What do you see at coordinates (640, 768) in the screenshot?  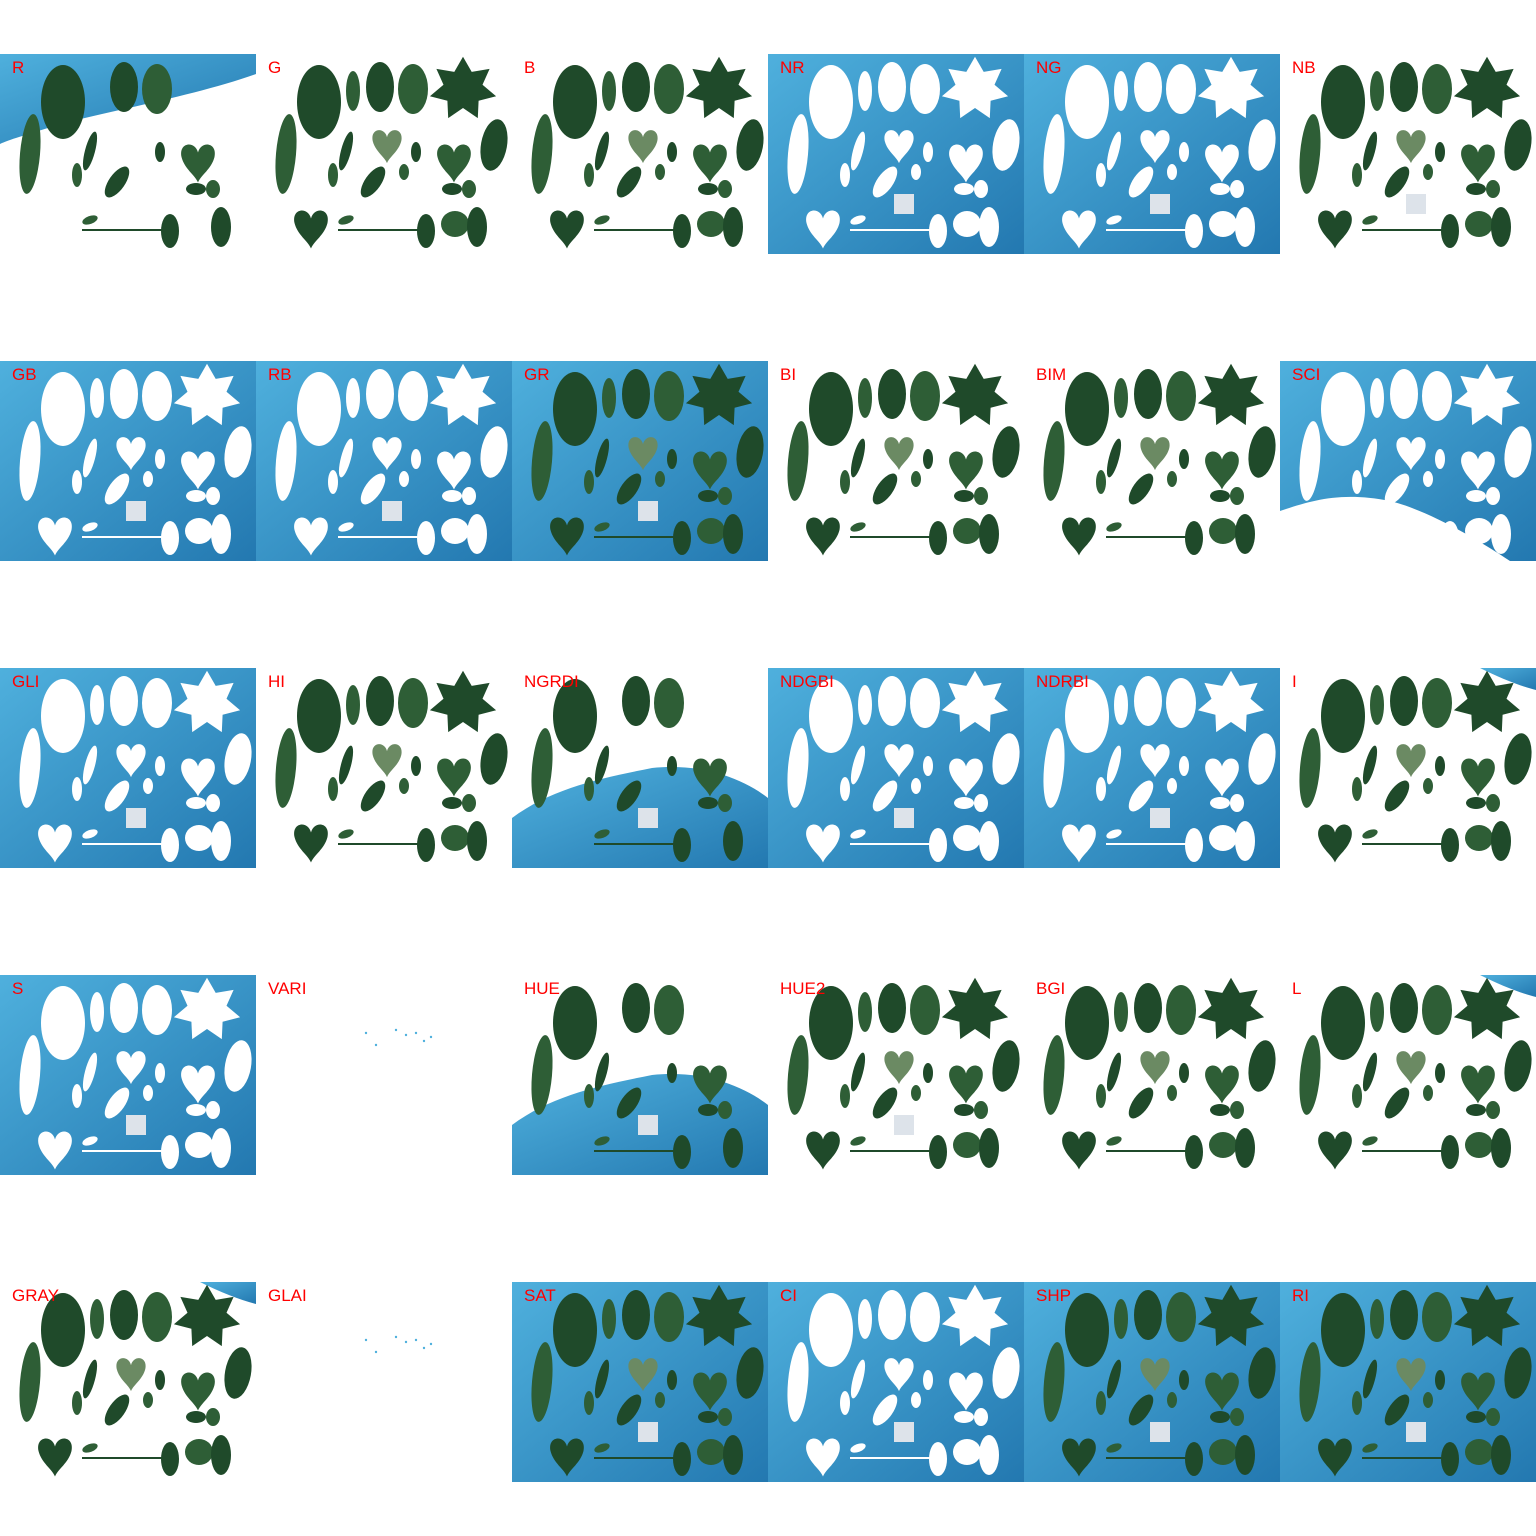 I see `index-panel-ngrdi: NGRDI` at bounding box center [640, 768].